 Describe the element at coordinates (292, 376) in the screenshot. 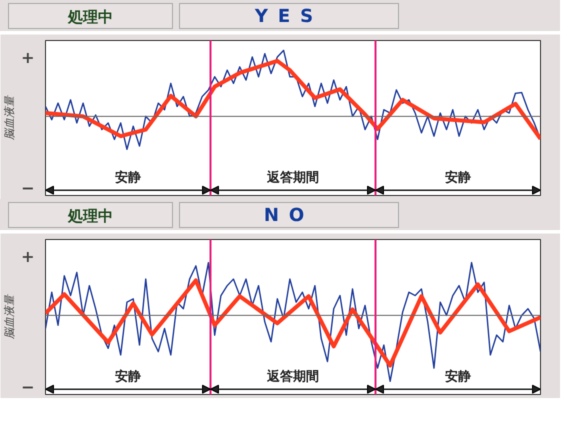

I see `annotation: 返答期間` at that location.